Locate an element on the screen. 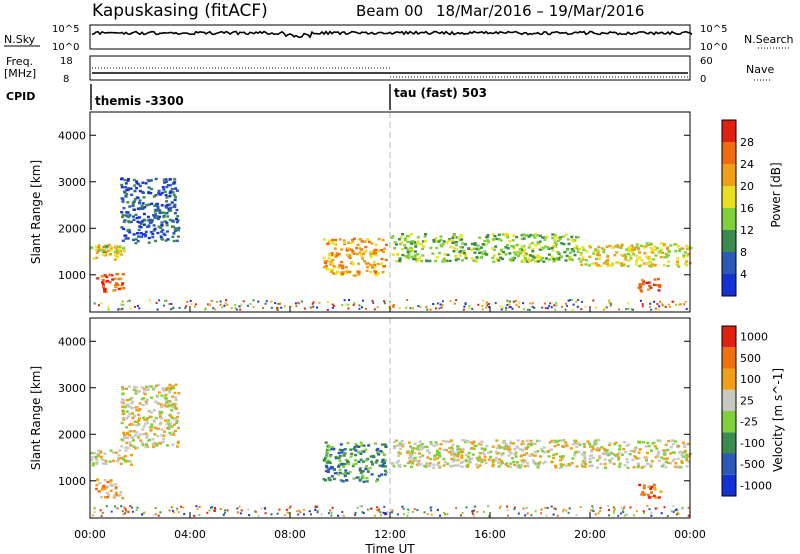  power-colorbar-tick: 24 is located at coordinates (747, 164).